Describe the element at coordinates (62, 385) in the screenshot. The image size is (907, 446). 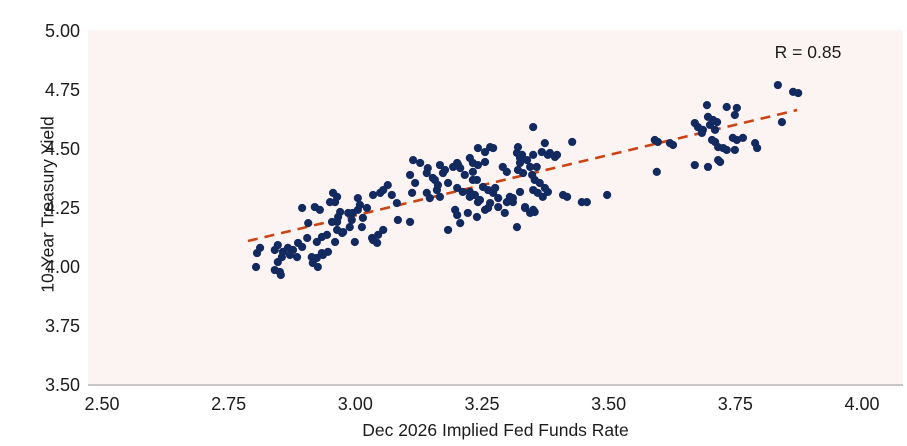
I see `y-tick-label: 3.50` at that location.